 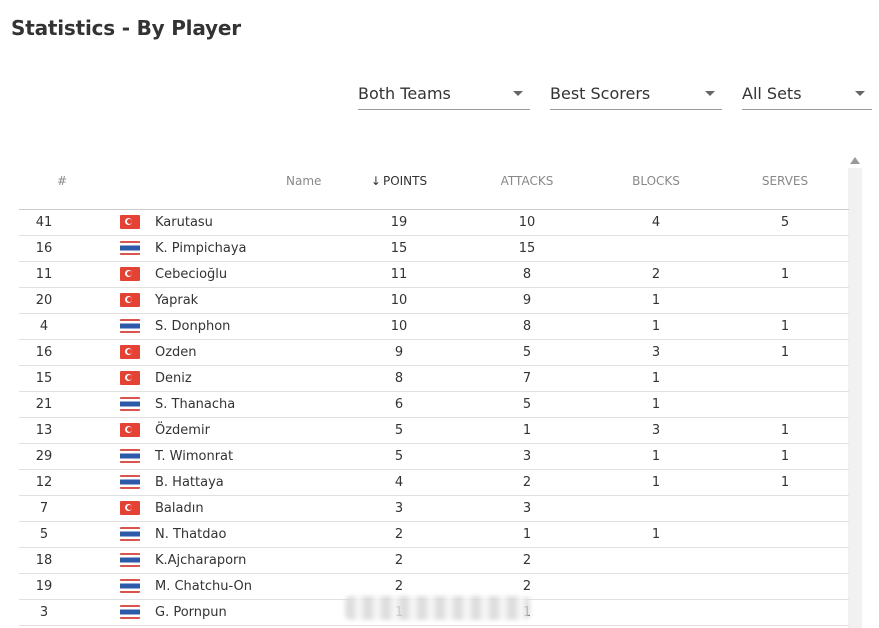 I want to click on player-name: K. Pimpichaya, so click(x=201, y=248).